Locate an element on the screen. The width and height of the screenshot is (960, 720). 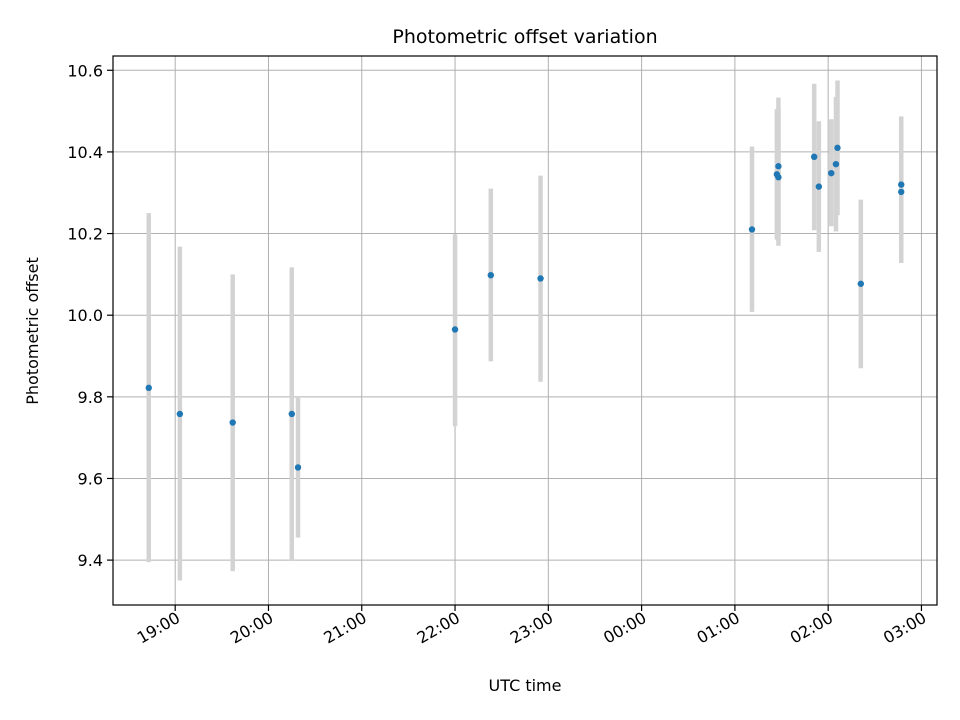
y-tick-label: 9.6 is located at coordinates (90, 478).